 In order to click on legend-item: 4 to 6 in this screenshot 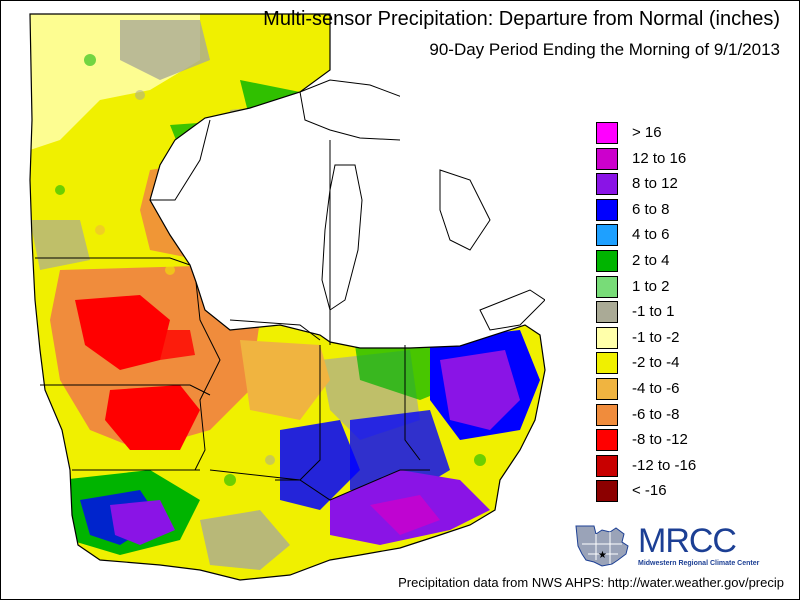, I will do `click(666, 235)`.